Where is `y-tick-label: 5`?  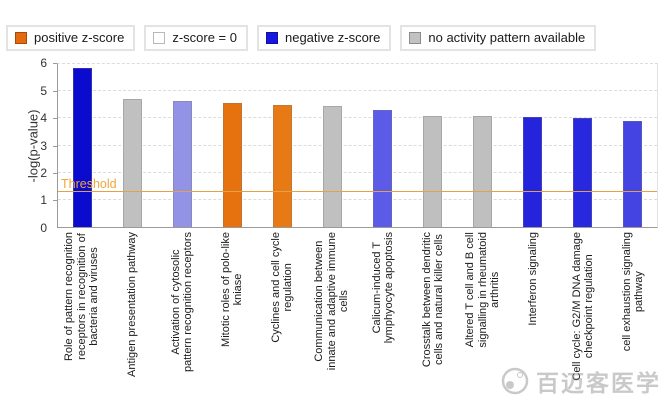 y-tick-label: 5 is located at coordinates (43, 90).